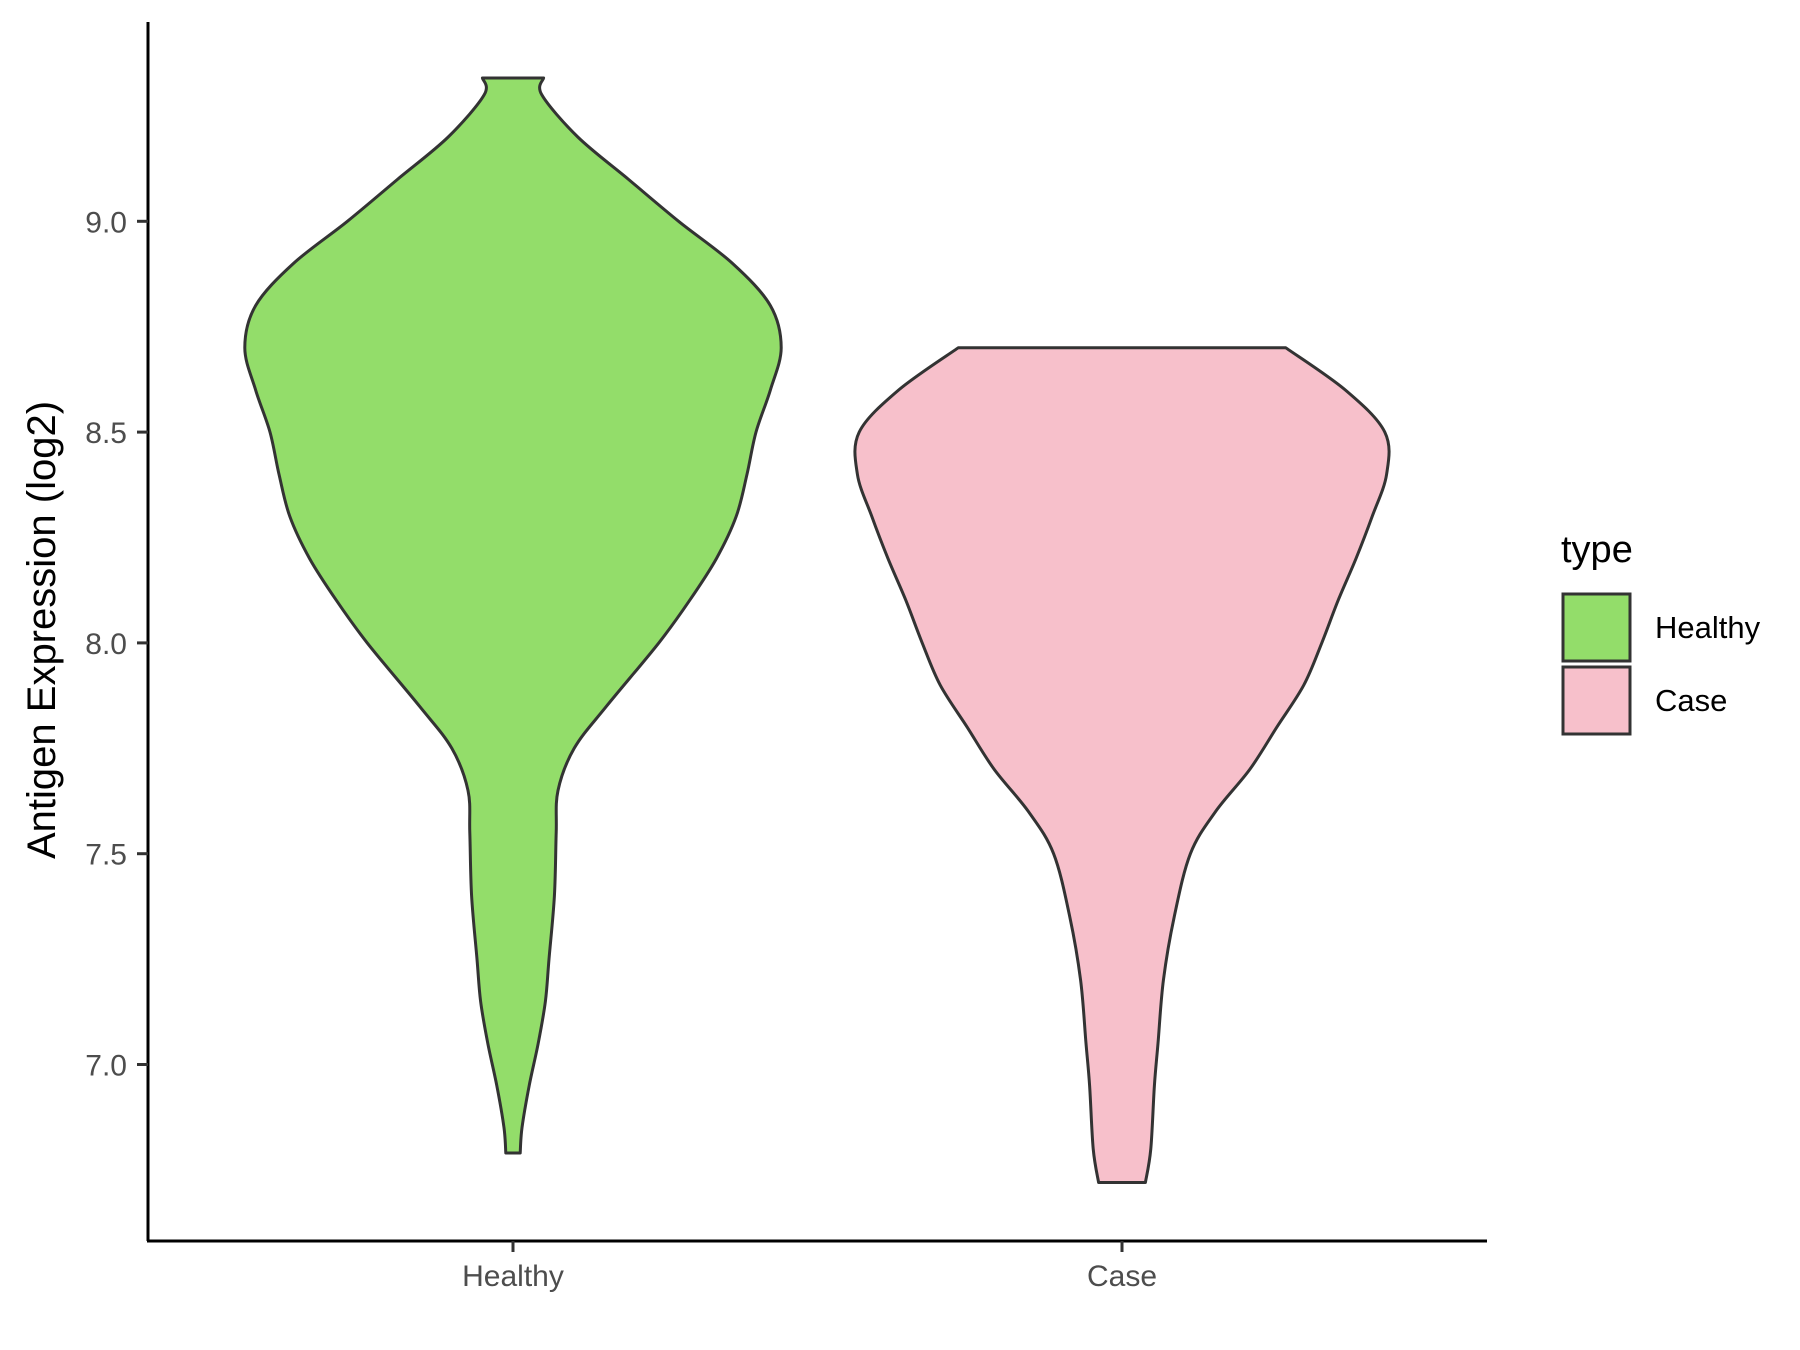 This screenshot has height=1350, width=1800. I want to click on legend-title: type, so click(1597, 550).